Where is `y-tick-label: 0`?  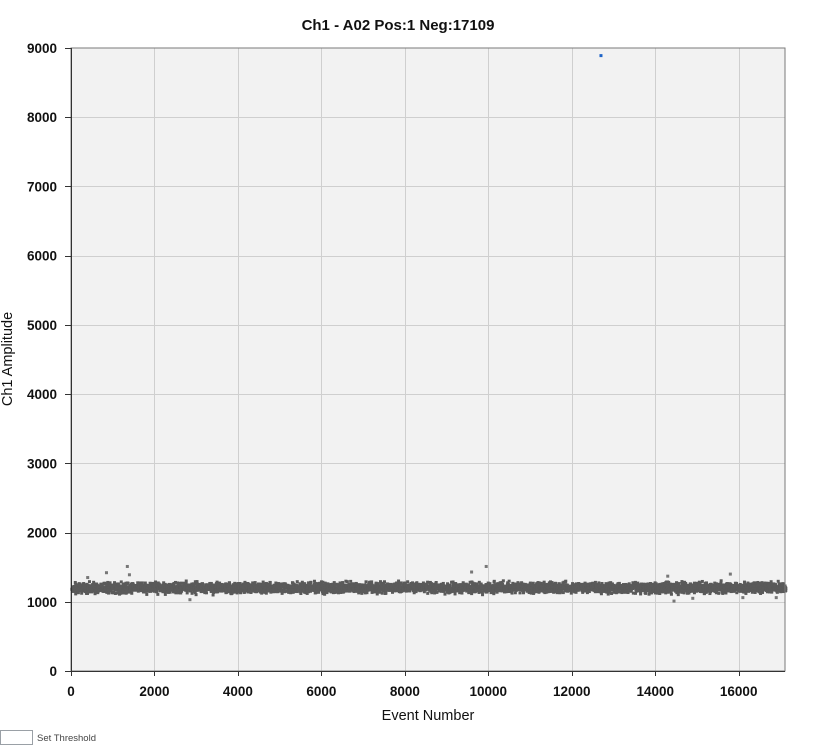
y-tick-label: 0 is located at coordinates (53, 671).